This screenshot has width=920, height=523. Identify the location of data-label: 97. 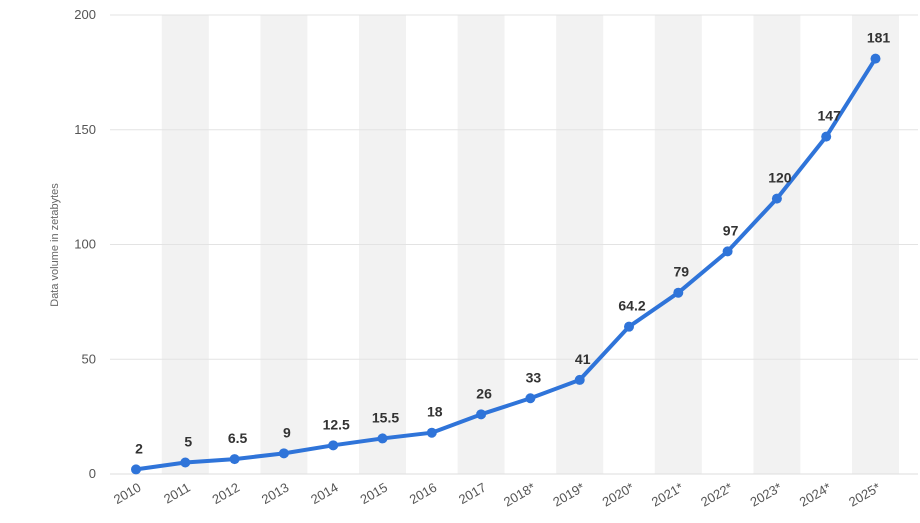
(731, 230).